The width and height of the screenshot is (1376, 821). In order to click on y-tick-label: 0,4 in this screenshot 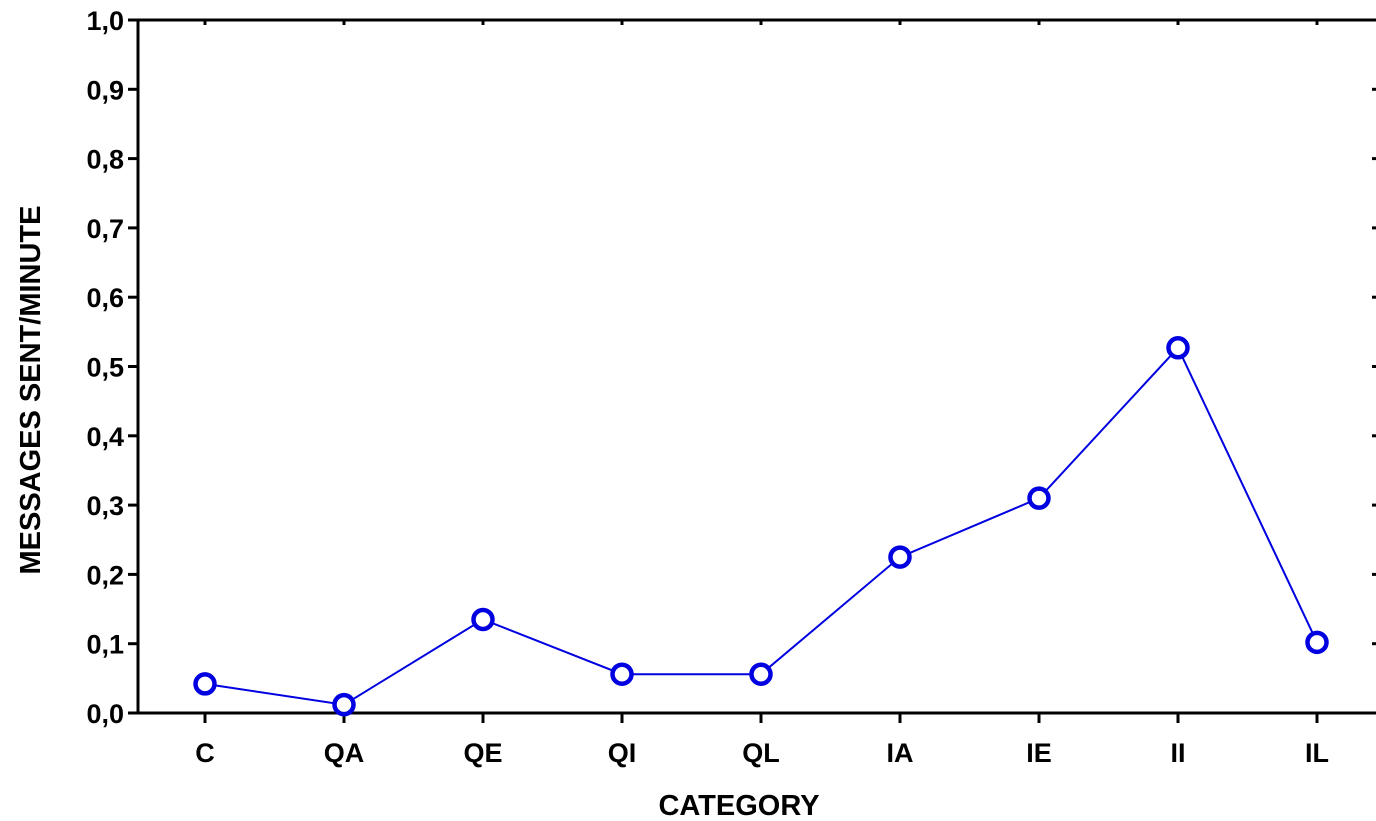, I will do `click(105, 437)`.